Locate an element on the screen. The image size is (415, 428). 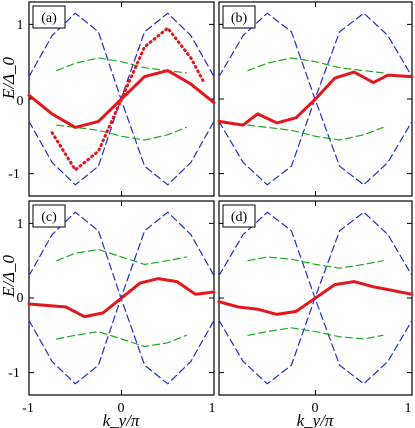
x-tick-labels-left: -1 0 1 is located at coordinates (118, 408).